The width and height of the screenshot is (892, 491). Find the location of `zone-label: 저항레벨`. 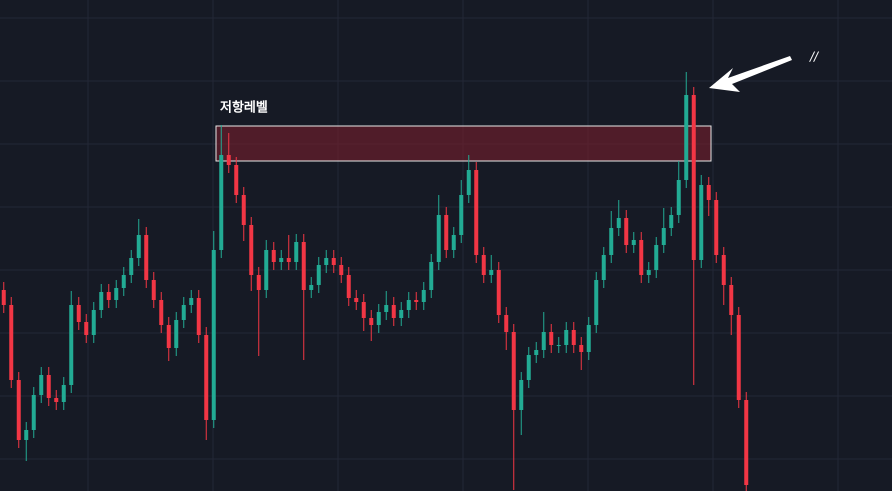

zone-label: 저항레벨 is located at coordinates (244, 108).